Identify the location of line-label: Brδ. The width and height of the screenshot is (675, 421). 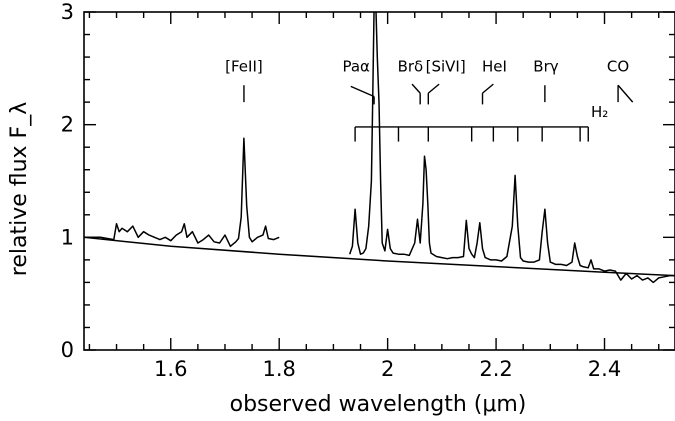
(411, 67).